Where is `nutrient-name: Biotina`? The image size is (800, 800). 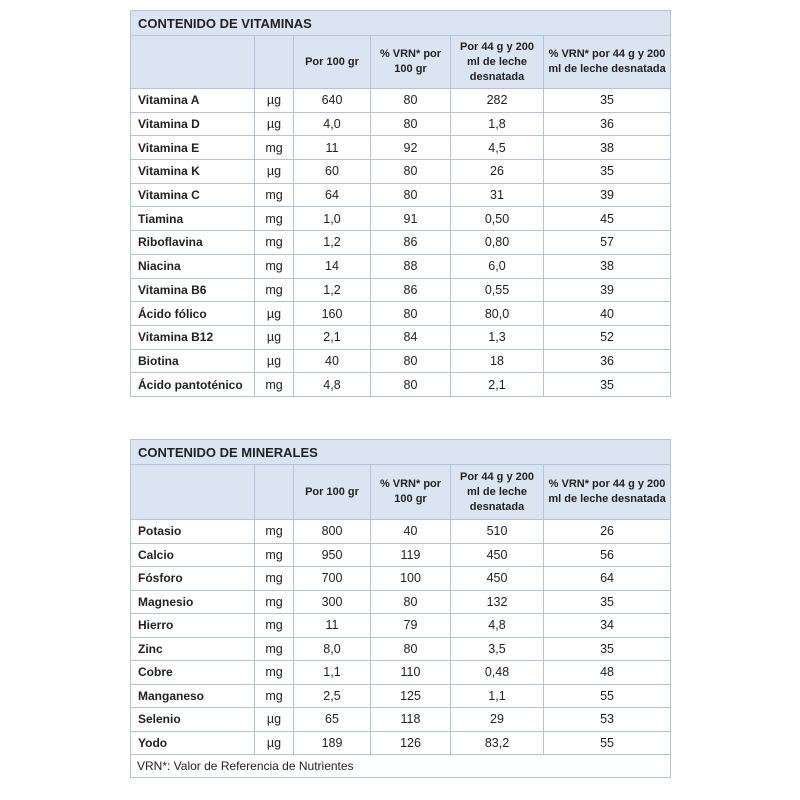
nutrient-name: Biotina is located at coordinates (192, 361).